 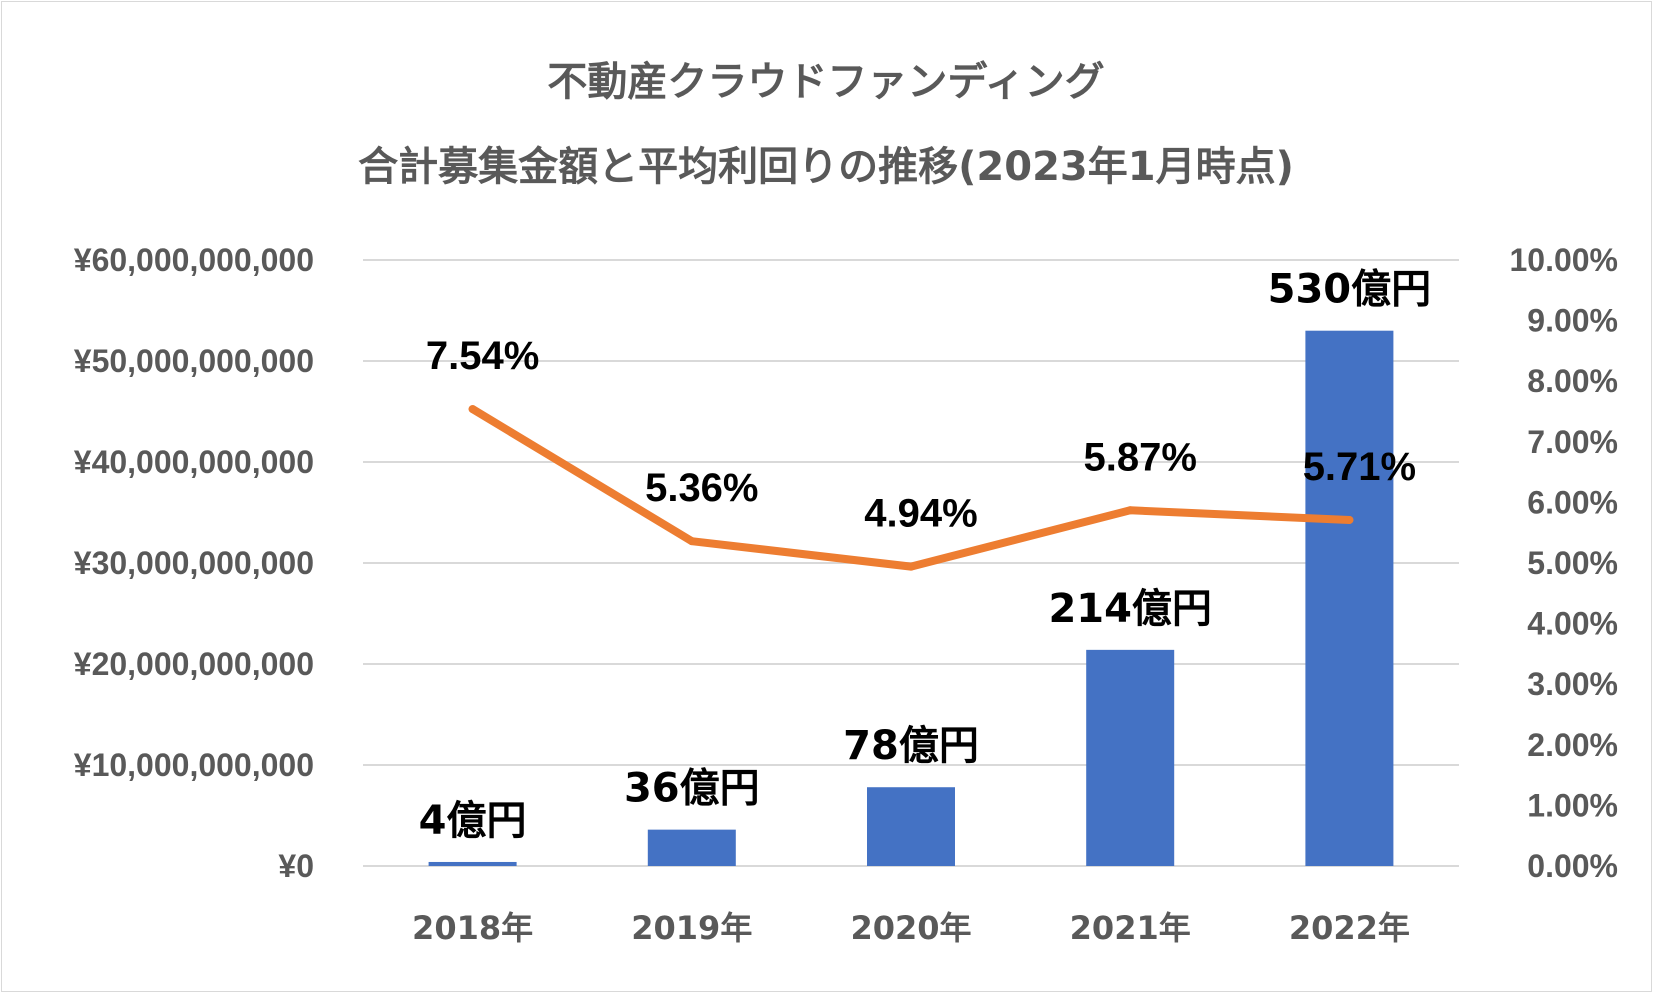 I want to click on right-tick-label: 1.00%, so click(x=1572, y=805).